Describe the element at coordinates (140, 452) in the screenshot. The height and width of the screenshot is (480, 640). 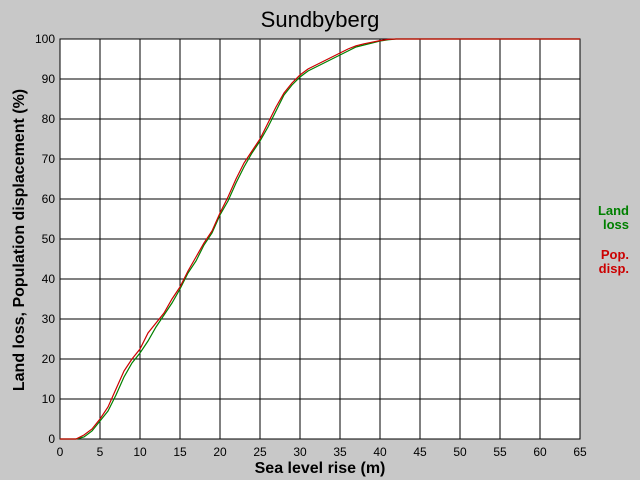
I see `x-tick-label: 10` at that location.